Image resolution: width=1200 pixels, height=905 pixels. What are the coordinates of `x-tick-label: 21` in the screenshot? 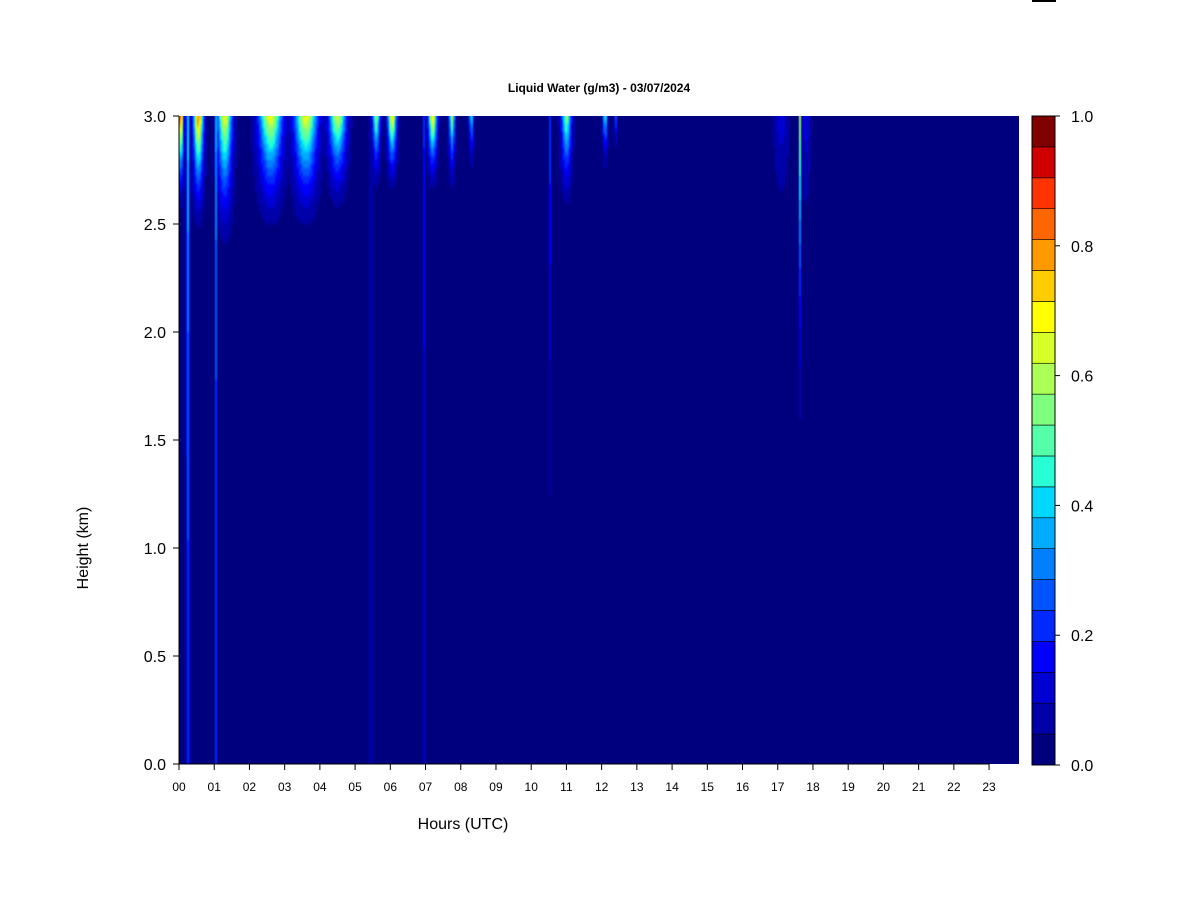 It's located at (919, 787).